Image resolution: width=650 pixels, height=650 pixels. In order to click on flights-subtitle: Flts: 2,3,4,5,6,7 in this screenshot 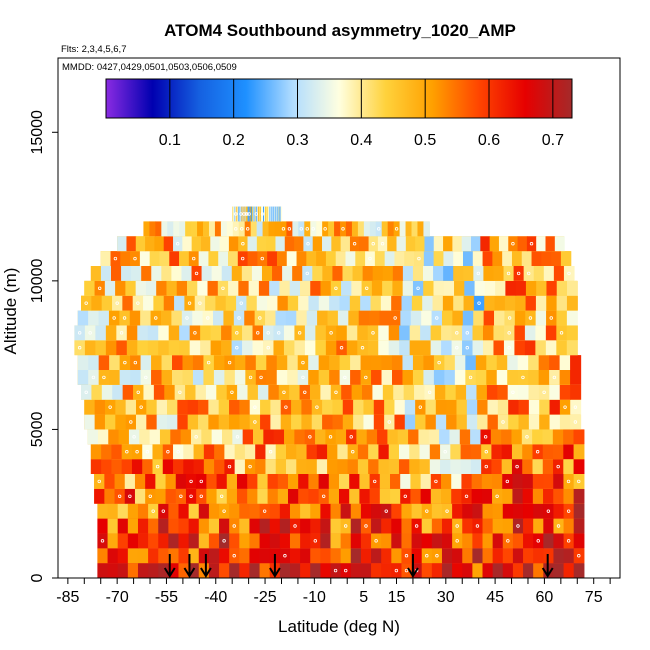, I will do `click(93, 49)`.